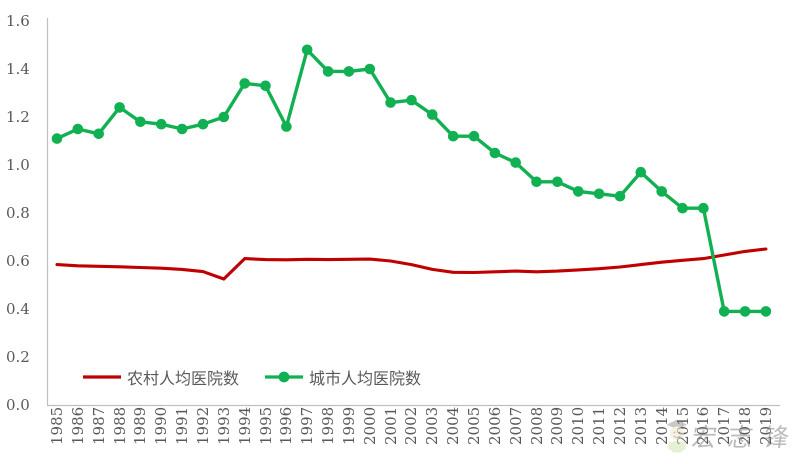 The width and height of the screenshot is (800, 464). I want to click on x-axis-tick-label: 2018, so click(745, 425).